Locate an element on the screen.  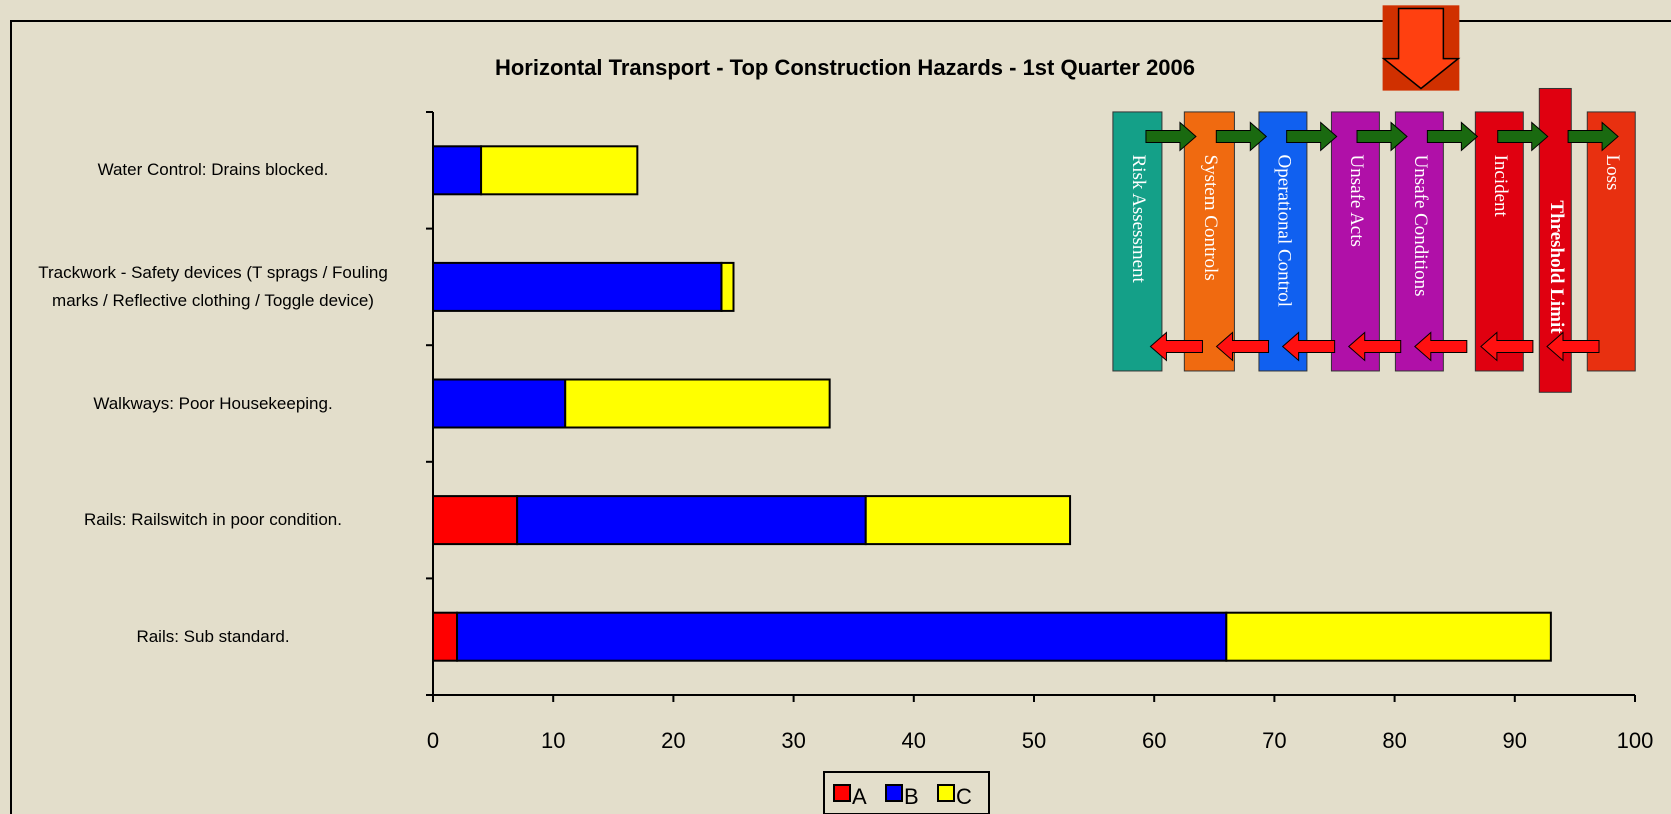
legend-label: B is located at coordinates (911, 796).